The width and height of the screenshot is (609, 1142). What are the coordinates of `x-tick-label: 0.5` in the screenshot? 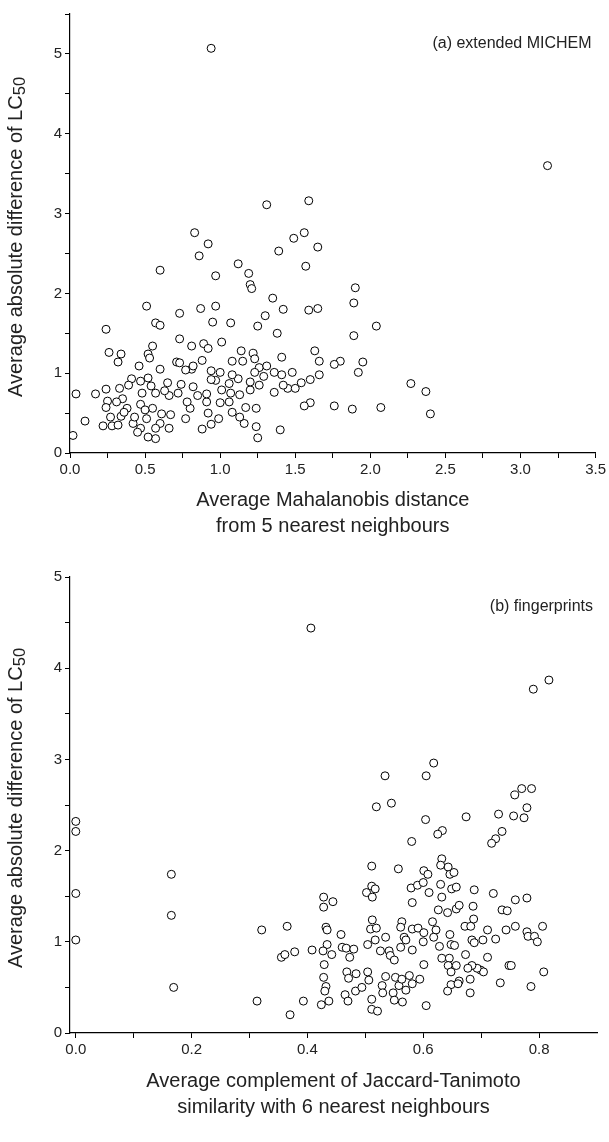 It's located at (145, 469).